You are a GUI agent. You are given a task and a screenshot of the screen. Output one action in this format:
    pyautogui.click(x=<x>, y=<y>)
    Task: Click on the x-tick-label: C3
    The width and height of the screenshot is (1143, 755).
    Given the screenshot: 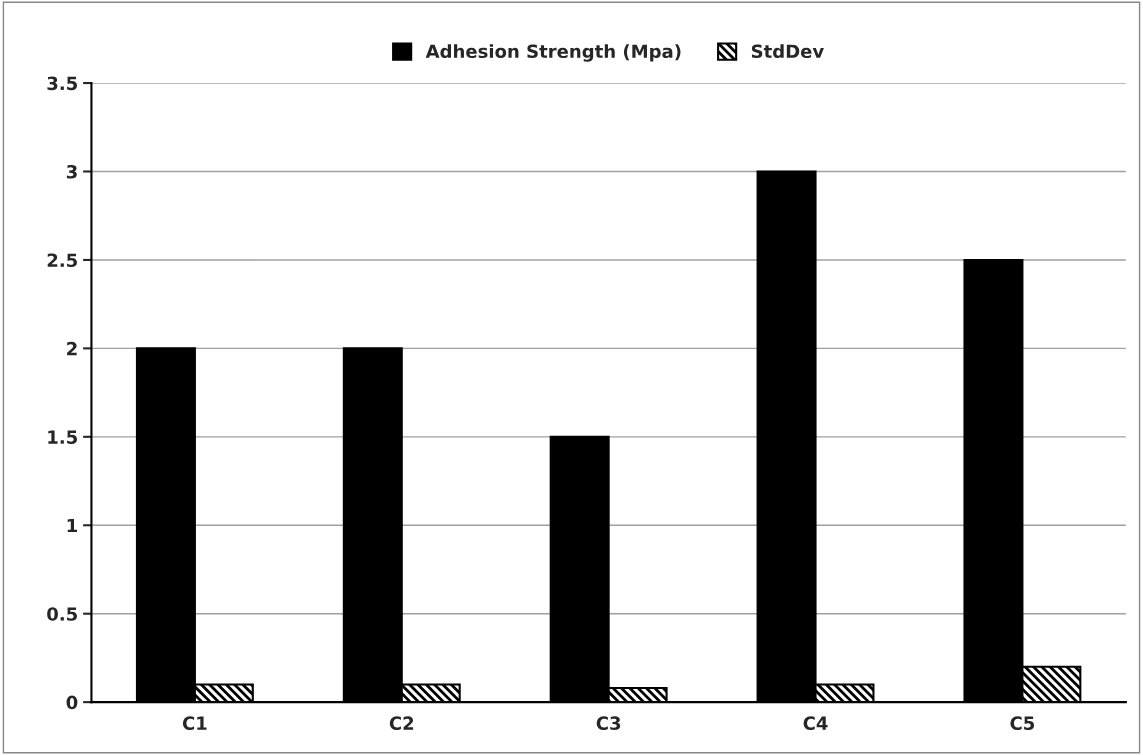 What is the action you would take?
    pyautogui.click(x=608, y=723)
    